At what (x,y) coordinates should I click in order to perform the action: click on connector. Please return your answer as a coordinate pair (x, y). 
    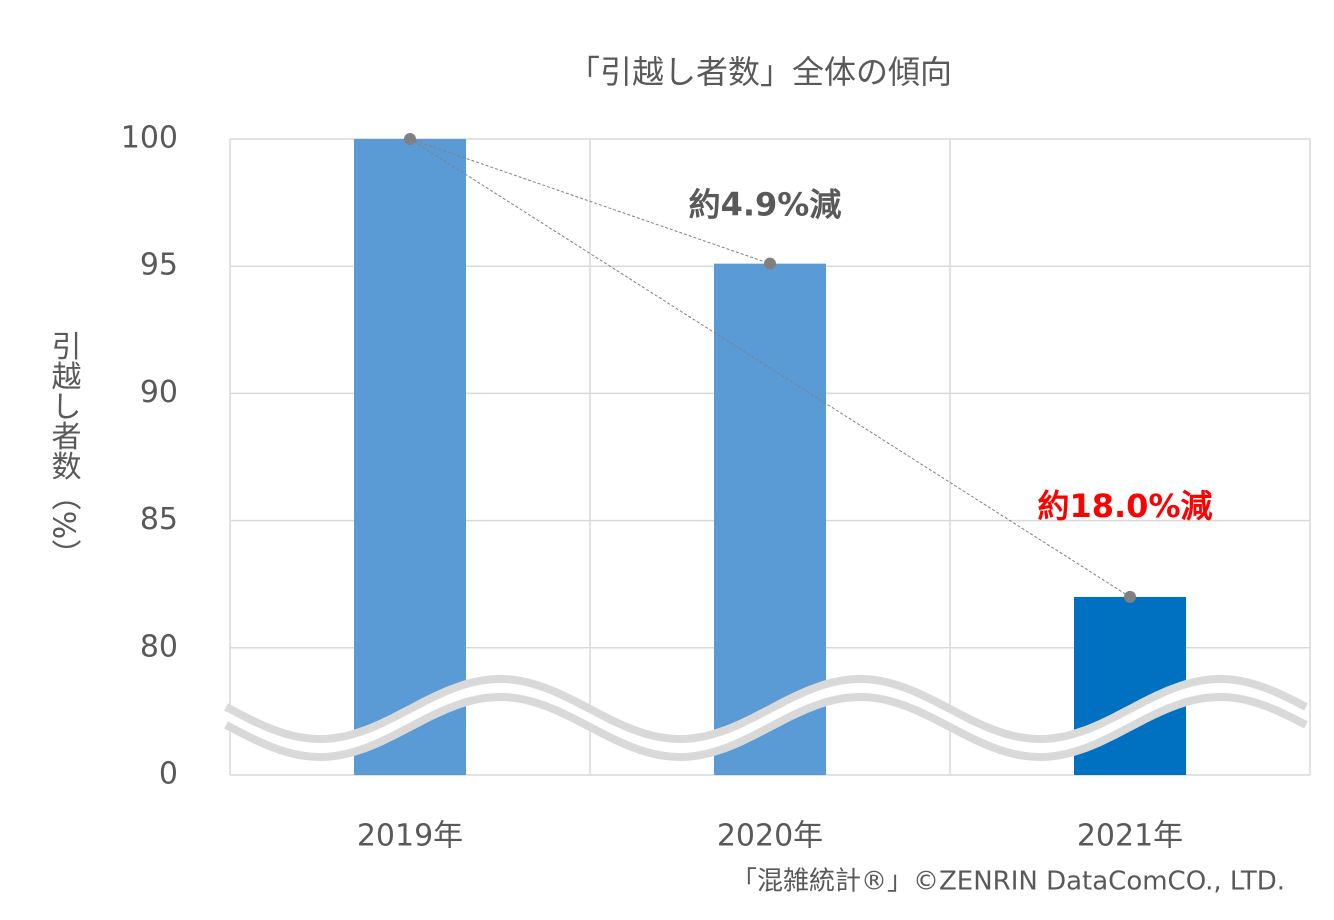
    Looking at the image, I should click on (590, 201).